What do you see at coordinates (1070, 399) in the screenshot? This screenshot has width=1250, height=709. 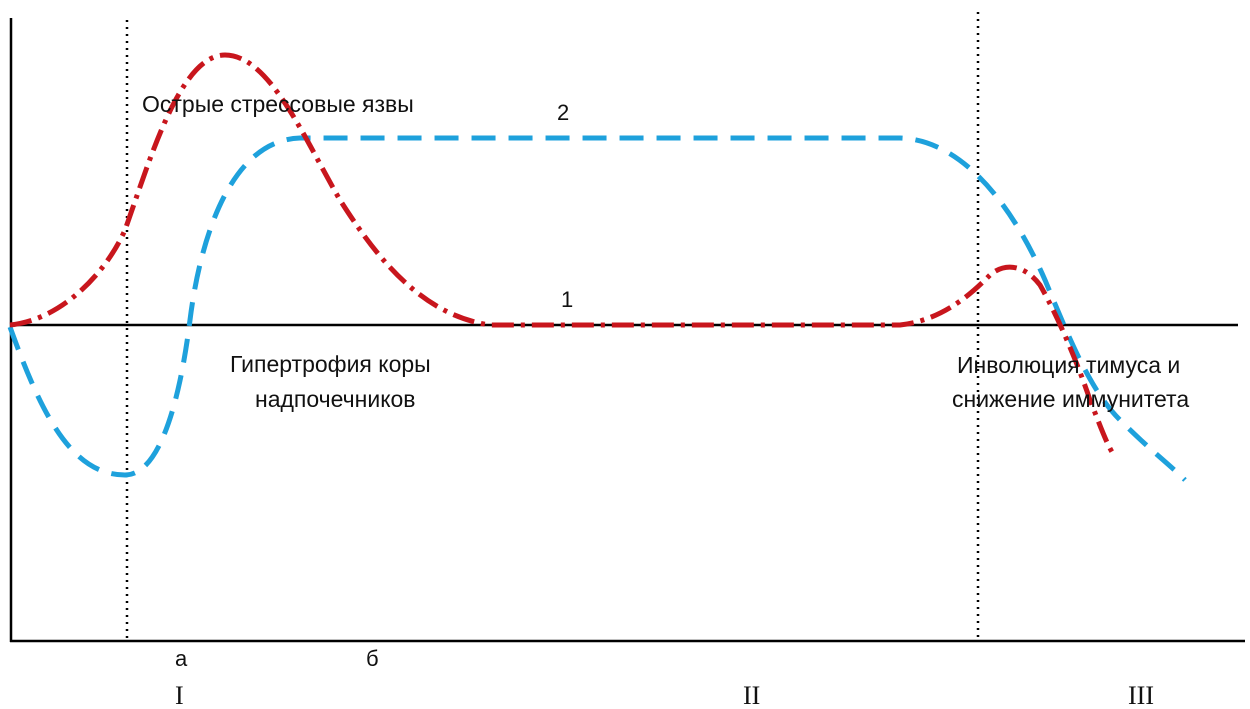 I see `thymus-label-line2: снижение иммунитета` at bounding box center [1070, 399].